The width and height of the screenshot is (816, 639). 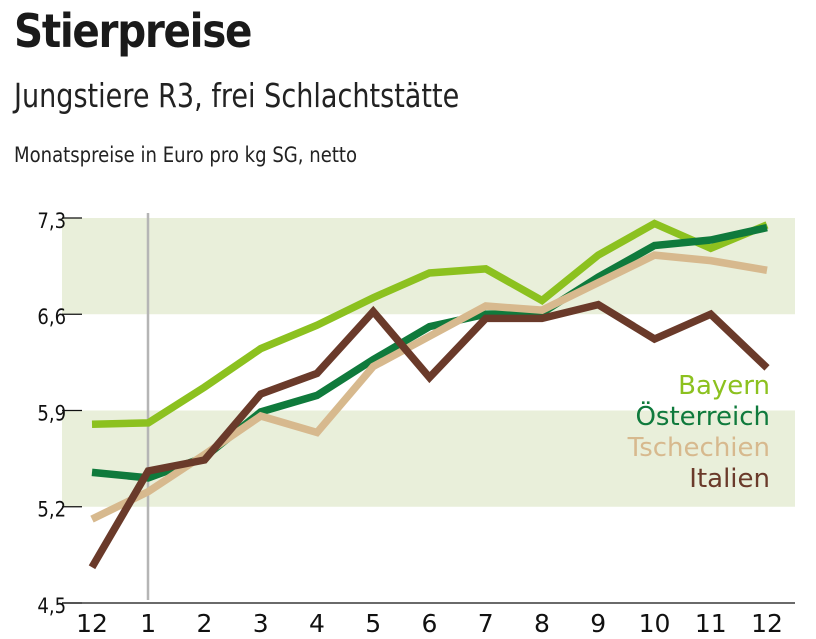 I want to click on x-tick-label: 5, so click(x=373, y=623).